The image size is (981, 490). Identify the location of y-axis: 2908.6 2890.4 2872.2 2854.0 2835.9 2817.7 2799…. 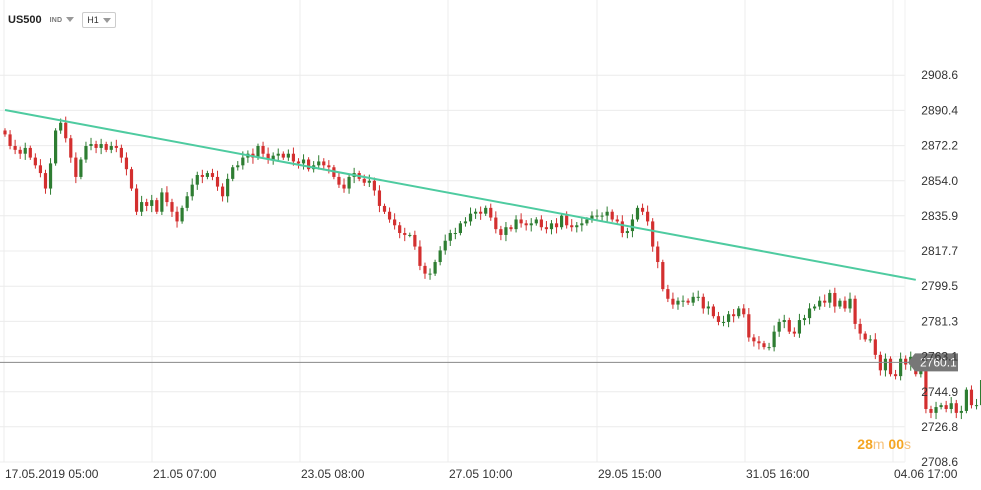
(939, 268).